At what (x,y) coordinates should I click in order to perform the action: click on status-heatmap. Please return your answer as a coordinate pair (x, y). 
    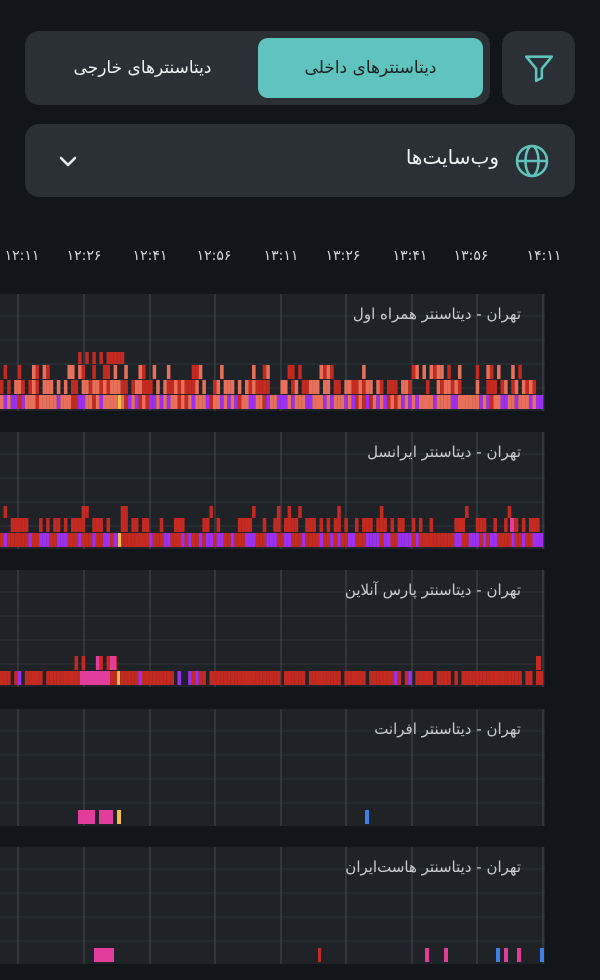
    Looking at the image, I should click on (272, 490).